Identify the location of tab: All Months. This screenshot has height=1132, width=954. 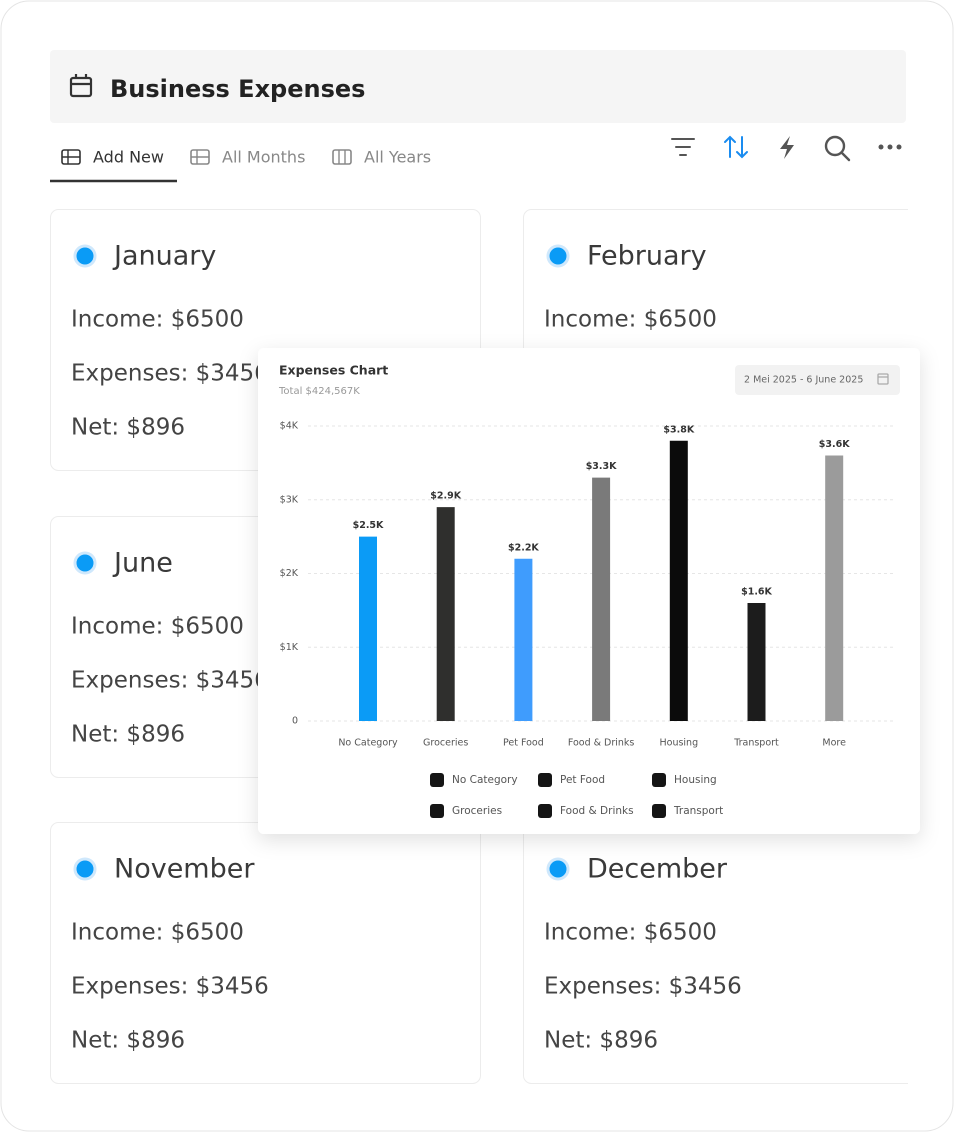
(247, 157).